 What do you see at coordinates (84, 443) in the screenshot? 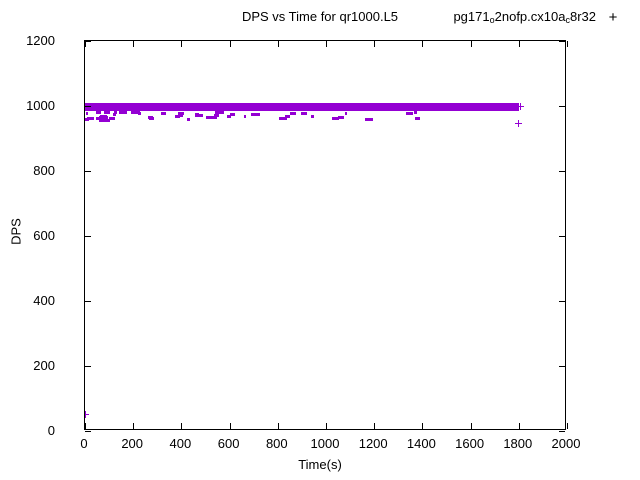
I see `x-tick-label: 0` at bounding box center [84, 443].